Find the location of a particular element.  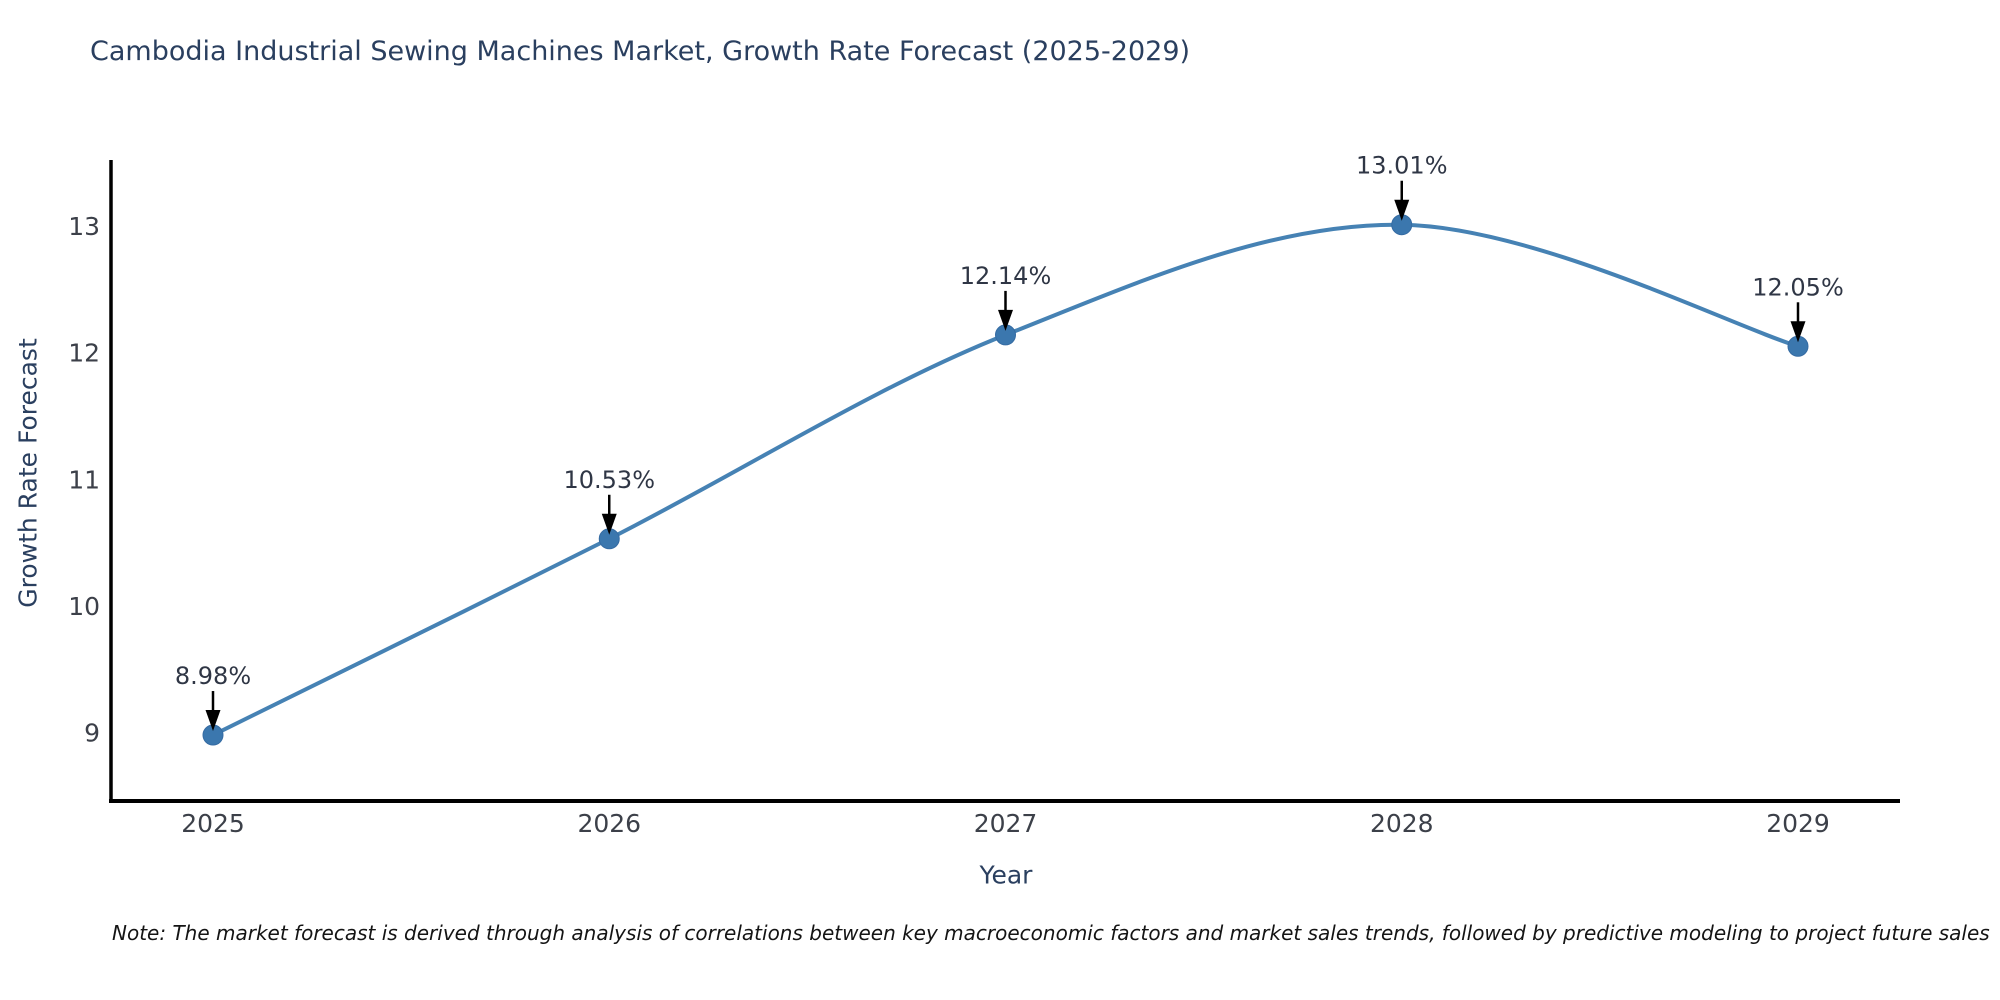

annotation-label: 8.98% is located at coordinates (213, 676).